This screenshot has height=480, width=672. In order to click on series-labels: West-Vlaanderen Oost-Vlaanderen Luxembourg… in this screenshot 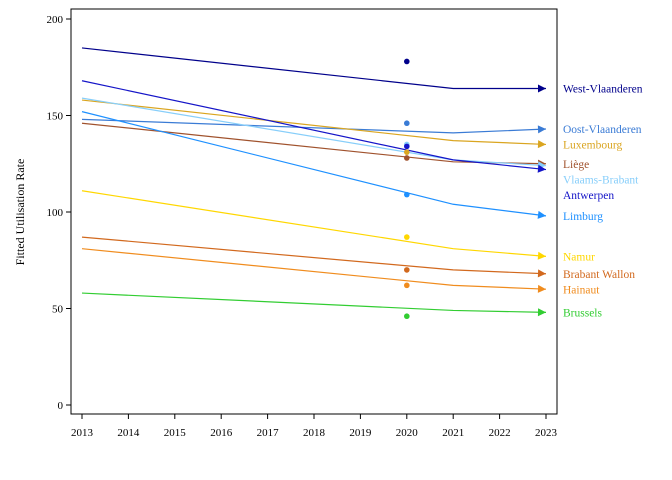, I will do `click(603, 201)`.